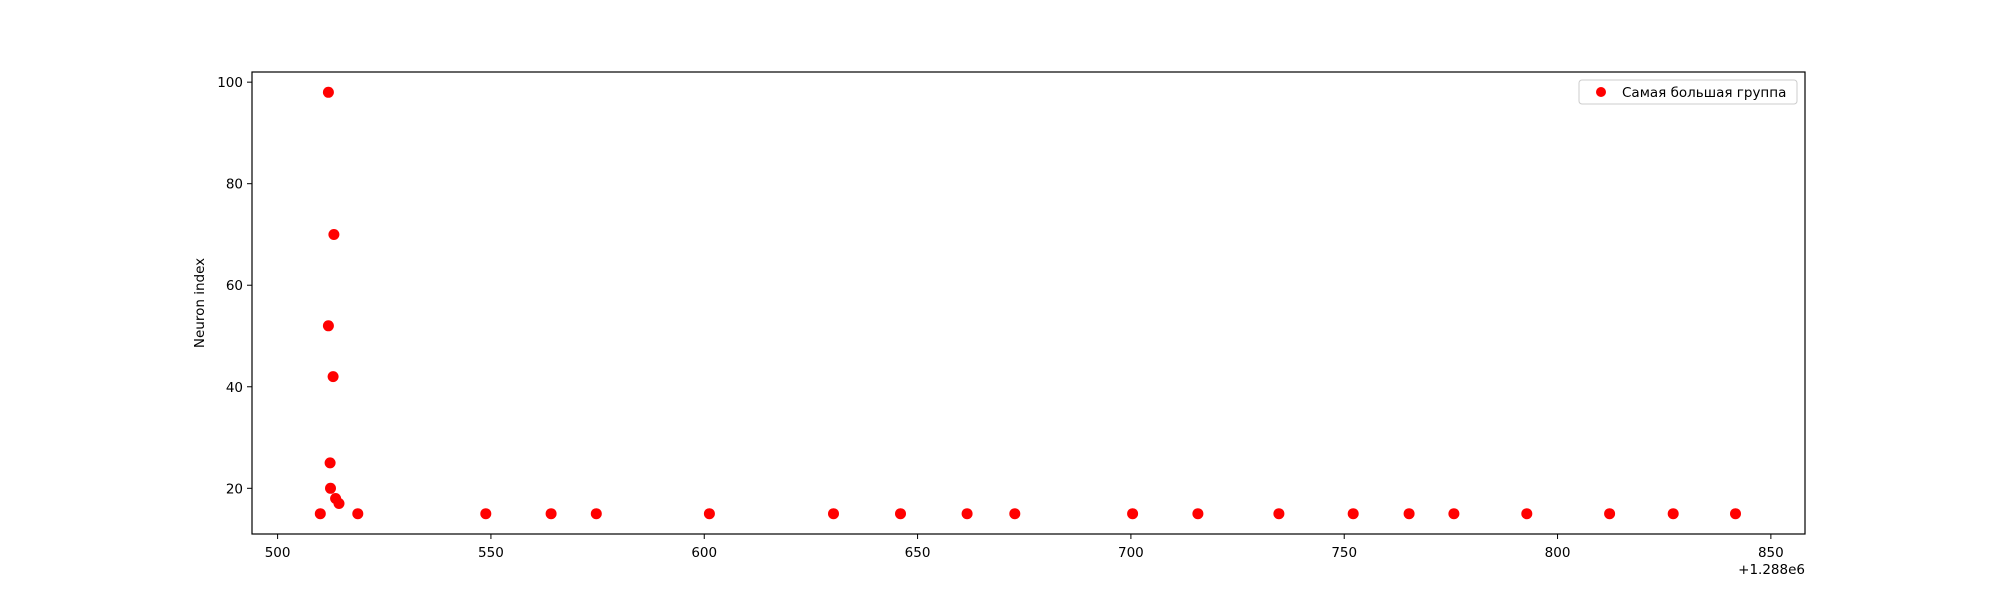 The width and height of the screenshot is (2000, 604). What do you see at coordinates (1704, 93) in the screenshot?
I see `legend-label: Самая большая группа` at bounding box center [1704, 93].